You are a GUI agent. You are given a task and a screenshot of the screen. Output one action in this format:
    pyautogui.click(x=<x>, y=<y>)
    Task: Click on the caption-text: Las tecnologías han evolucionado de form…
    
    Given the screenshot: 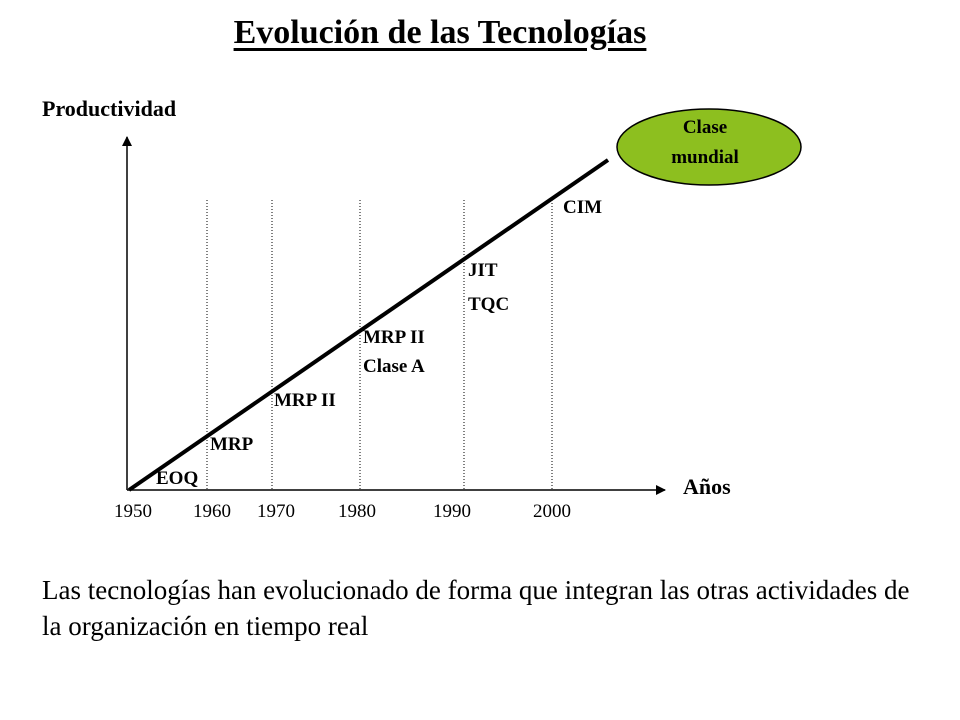 What is the action you would take?
    pyautogui.click(x=476, y=608)
    